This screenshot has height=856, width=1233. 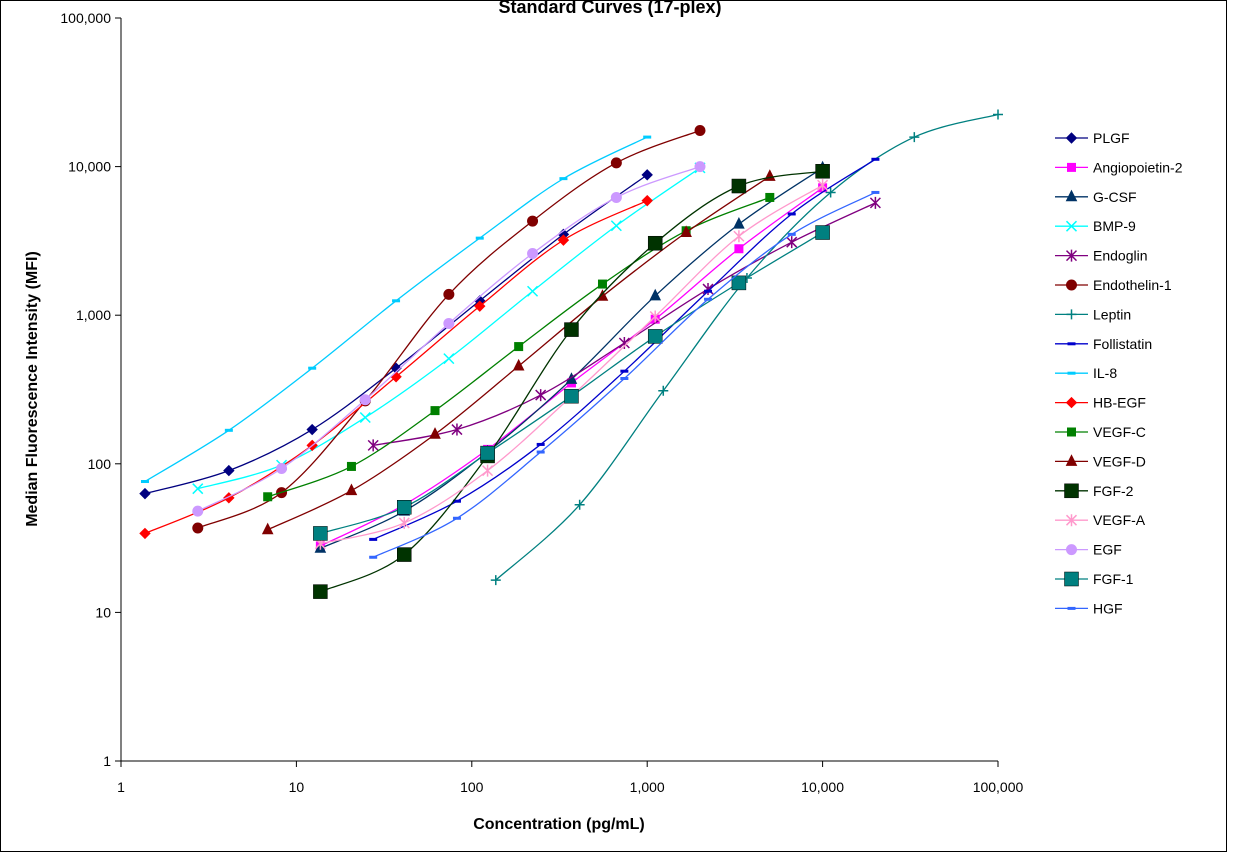 What do you see at coordinates (103, 612) in the screenshot?
I see `y-tick-label: 10` at bounding box center [103, 612].